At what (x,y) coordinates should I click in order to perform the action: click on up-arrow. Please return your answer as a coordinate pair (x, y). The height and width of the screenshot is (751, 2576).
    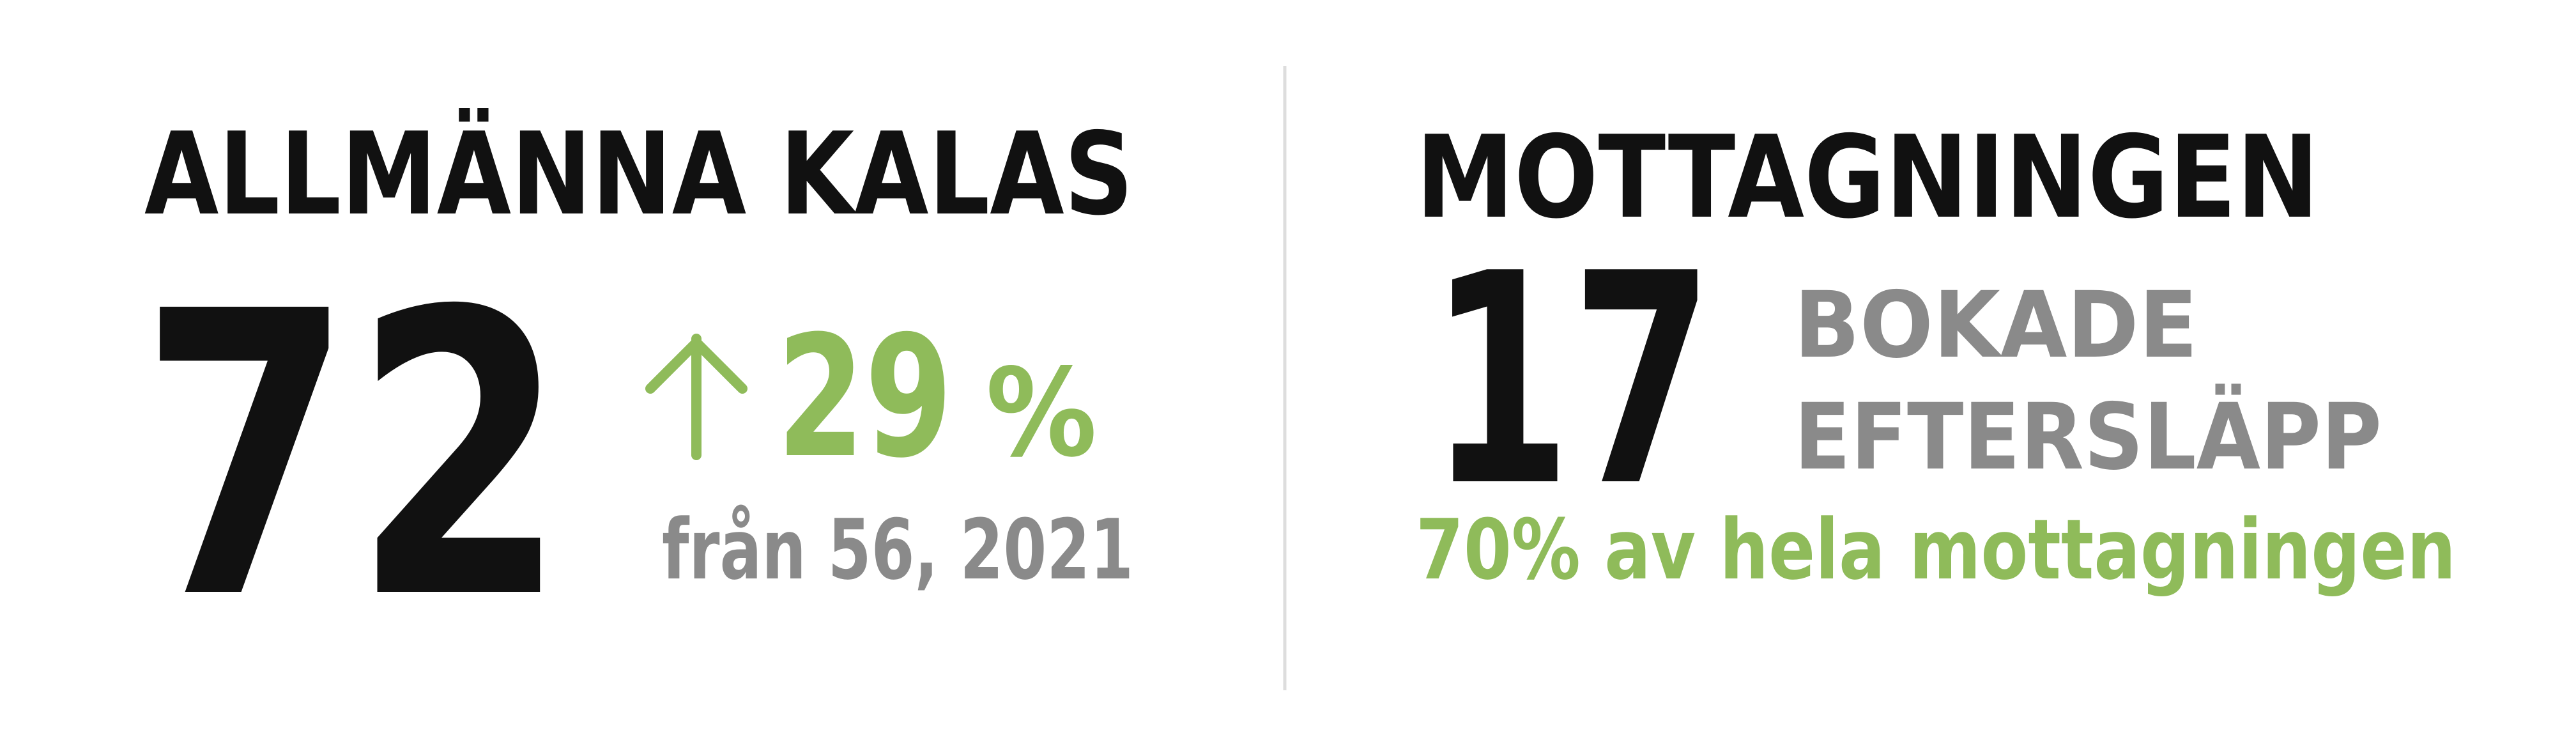
    Looking at the image, I should click on (696, 397).